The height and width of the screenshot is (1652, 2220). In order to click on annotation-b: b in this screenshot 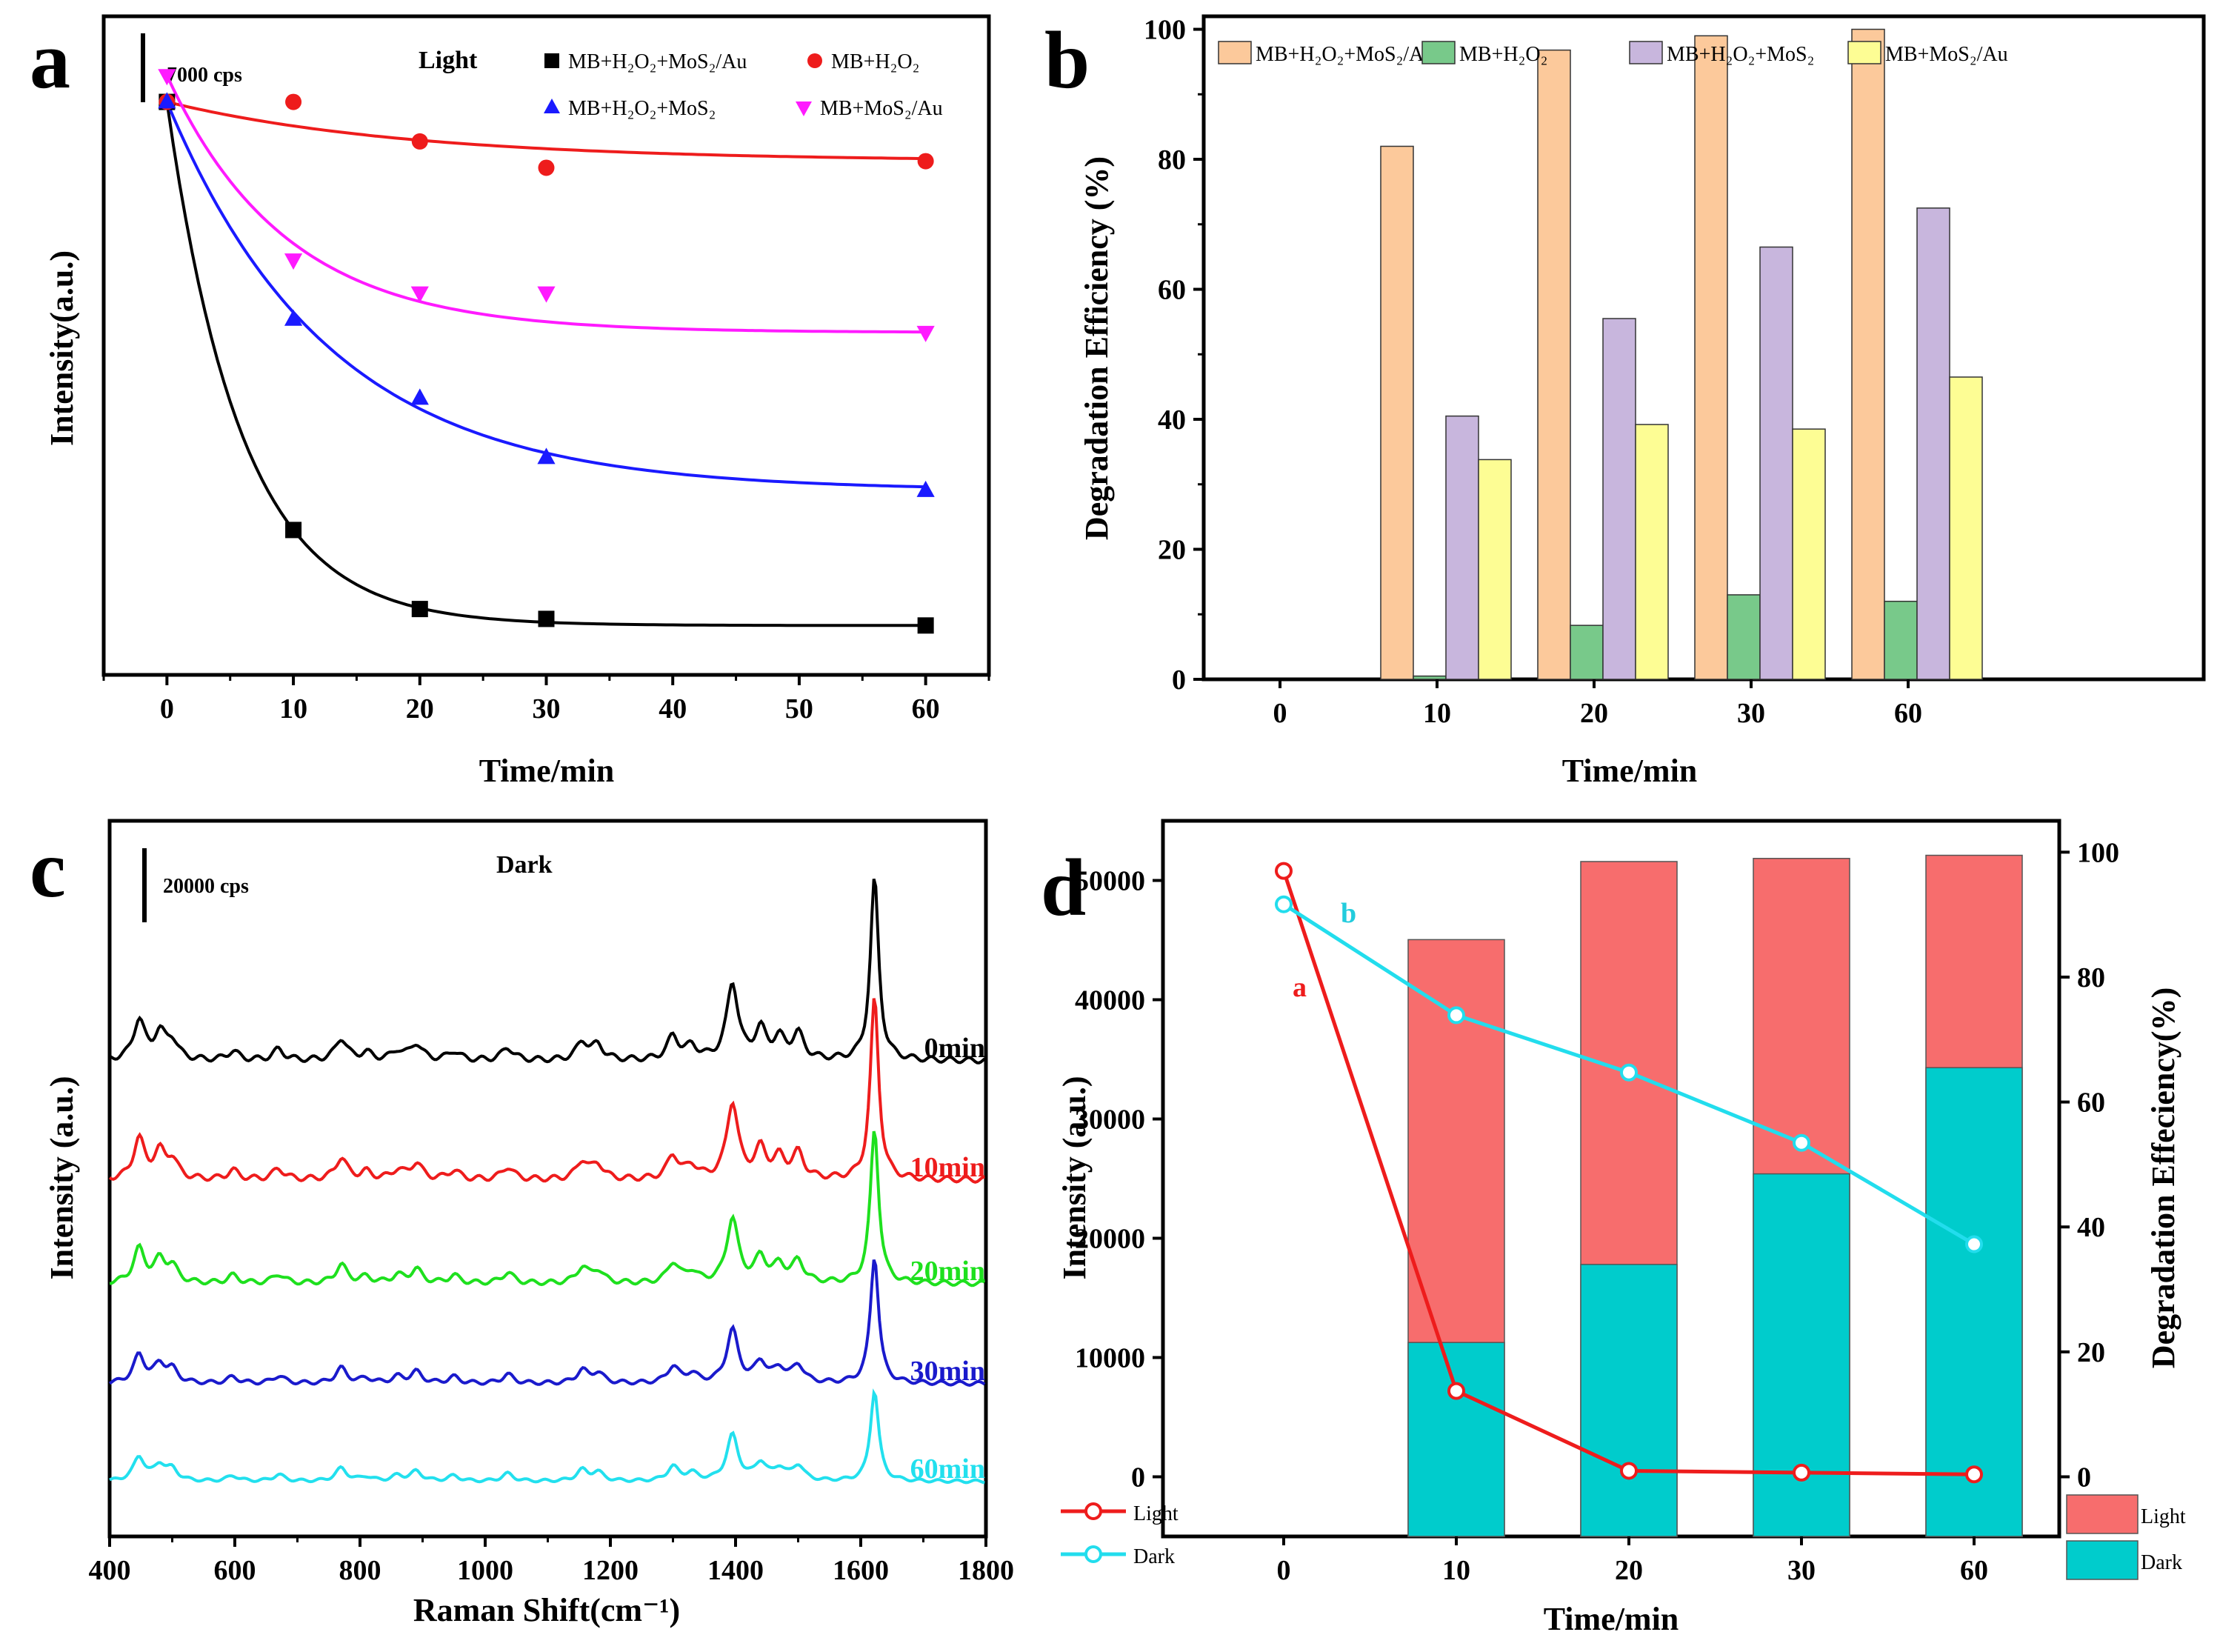, I will do `click(1348, 913)`.